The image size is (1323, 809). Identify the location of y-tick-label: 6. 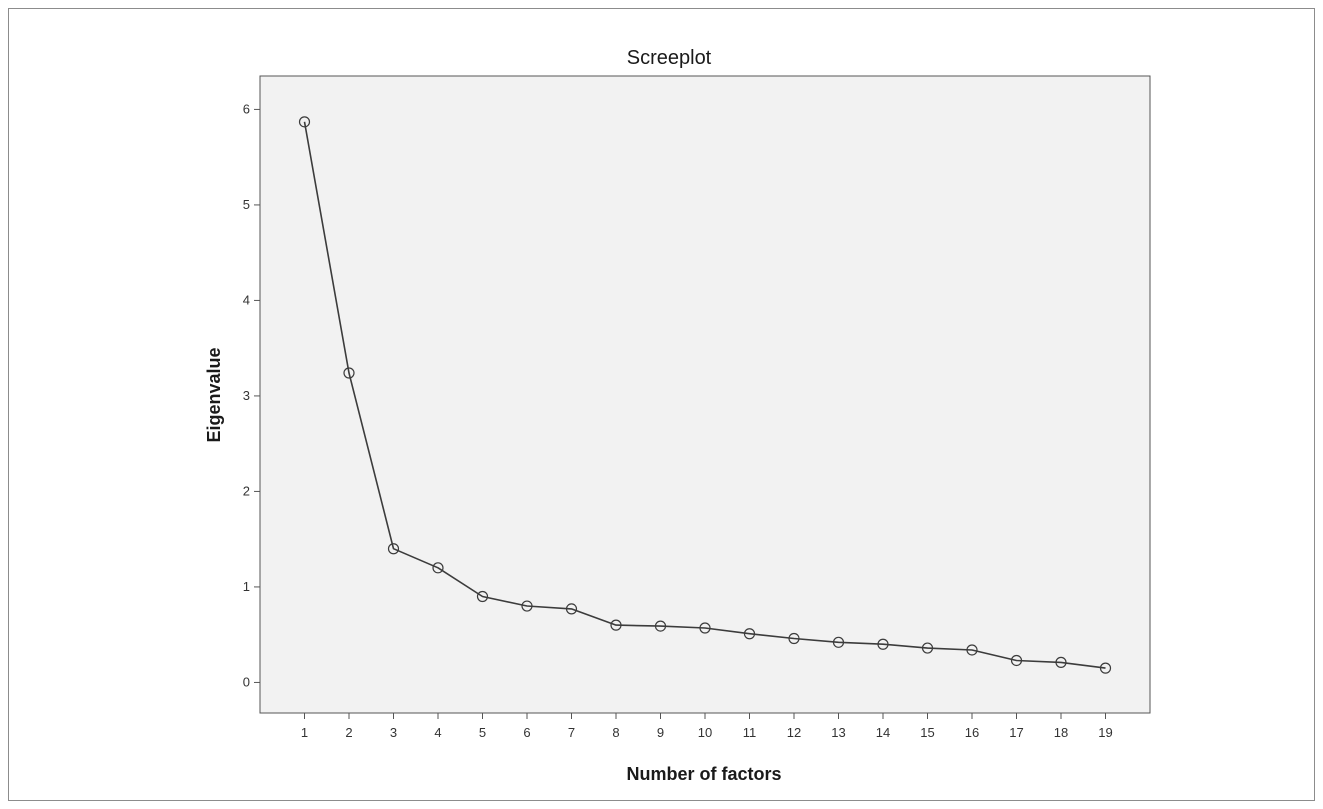
(246, 108).